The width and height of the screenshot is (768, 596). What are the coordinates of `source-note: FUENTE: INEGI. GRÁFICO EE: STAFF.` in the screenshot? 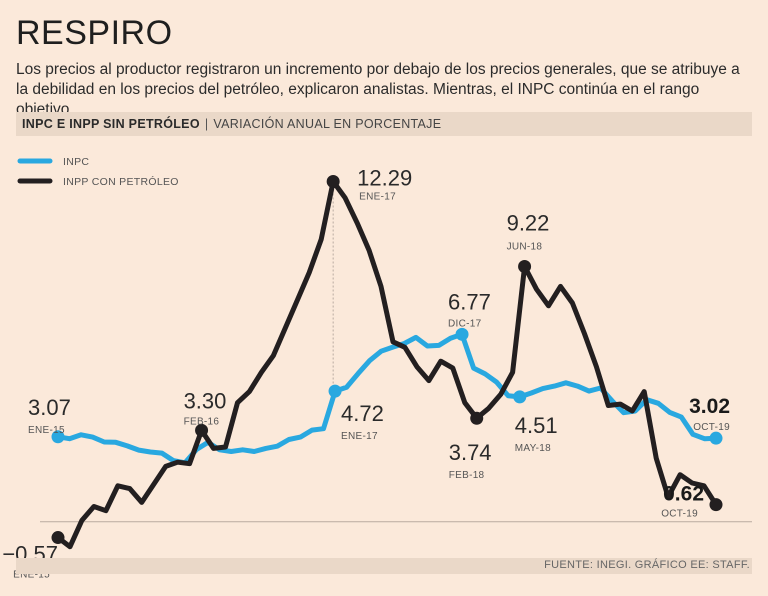 It's located at (647, 565).